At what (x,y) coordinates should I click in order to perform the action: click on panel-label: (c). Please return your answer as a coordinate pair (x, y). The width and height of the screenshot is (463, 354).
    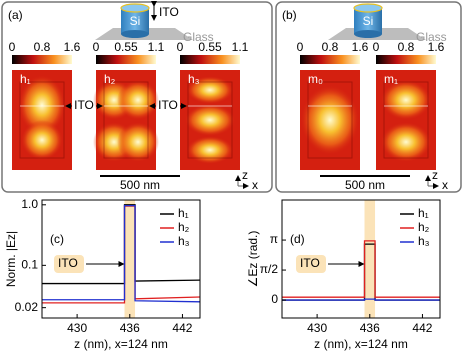
    Looking at the image, I should click on (57, 239).